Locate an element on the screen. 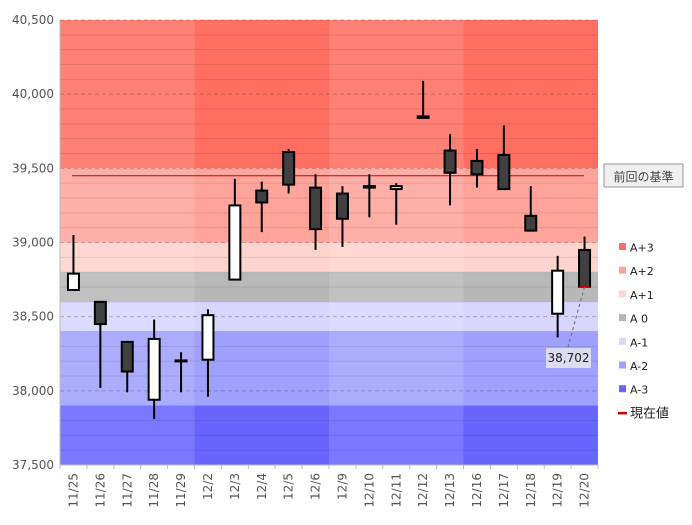  x-tick-label: 12/18 is located at coordinates (531, 490).